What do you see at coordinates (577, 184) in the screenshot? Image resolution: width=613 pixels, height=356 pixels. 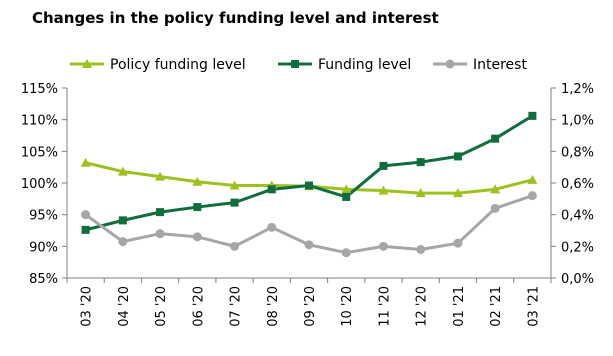 I see `right-axis-tick-label: 0,6%` at bounding box center [577, 184].